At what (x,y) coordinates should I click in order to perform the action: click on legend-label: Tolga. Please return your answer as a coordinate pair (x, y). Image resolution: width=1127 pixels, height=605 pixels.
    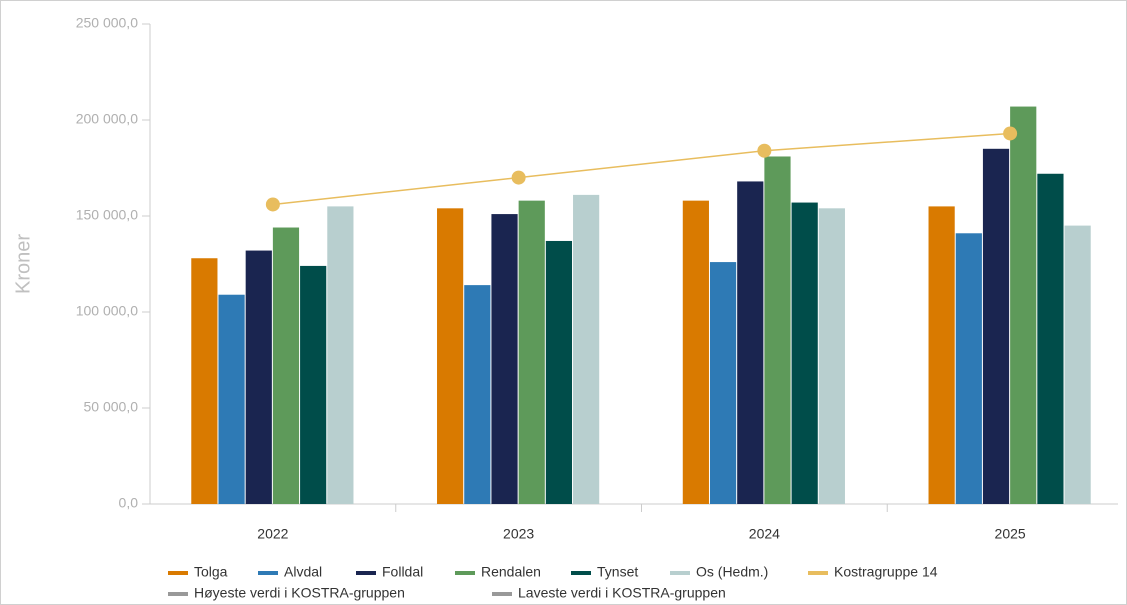
    Looking at the image, I should click on (211, 572).